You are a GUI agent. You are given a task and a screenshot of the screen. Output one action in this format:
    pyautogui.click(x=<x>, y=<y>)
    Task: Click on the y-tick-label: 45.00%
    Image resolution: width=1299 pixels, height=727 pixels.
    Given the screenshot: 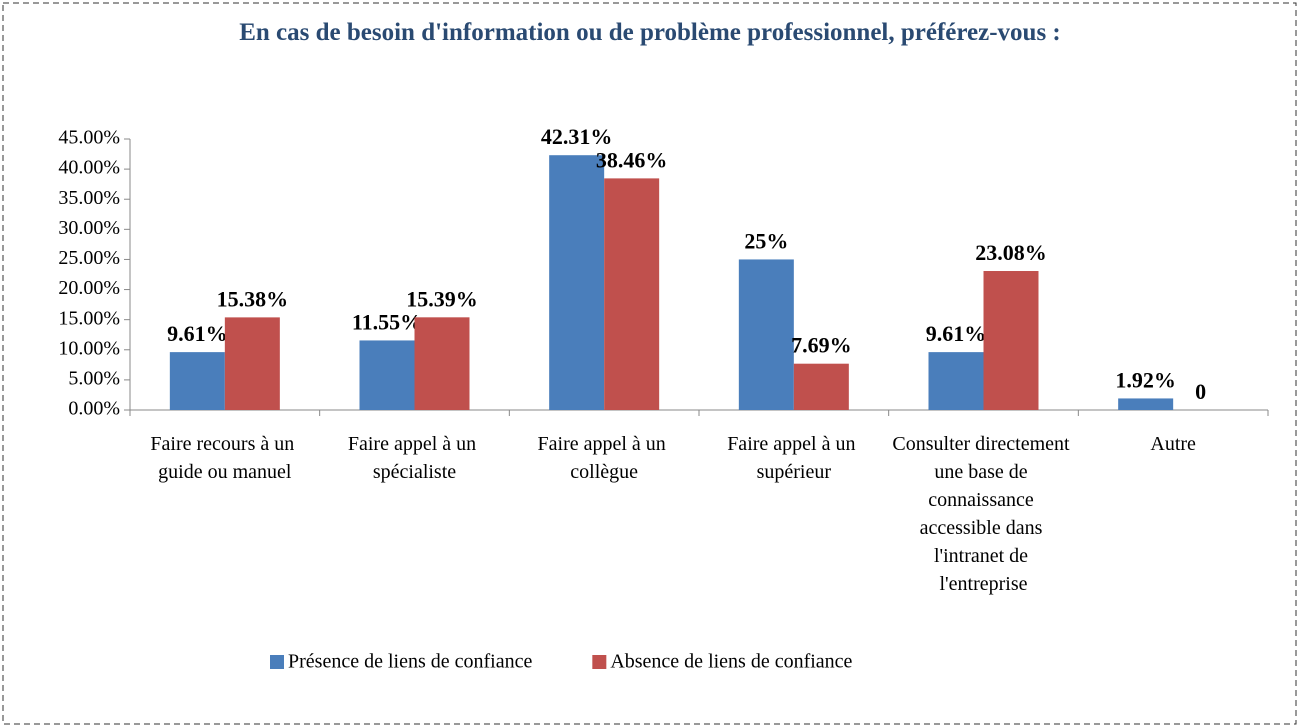 What is the action you would take?
    pyautogui.click(x=89, y=138)
    